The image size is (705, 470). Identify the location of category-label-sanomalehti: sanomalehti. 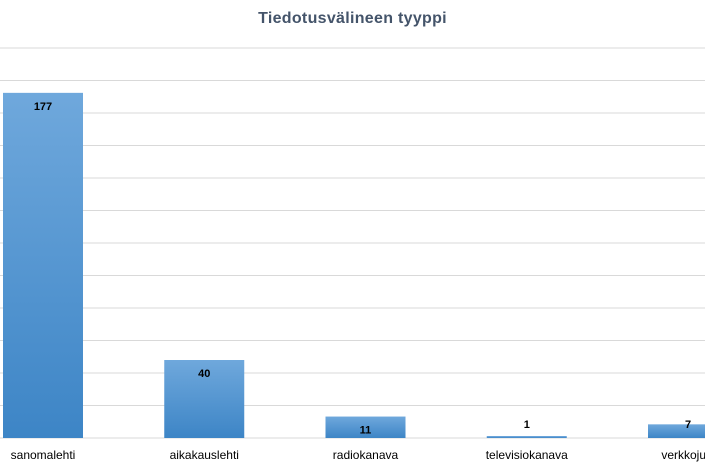
(43, 455).